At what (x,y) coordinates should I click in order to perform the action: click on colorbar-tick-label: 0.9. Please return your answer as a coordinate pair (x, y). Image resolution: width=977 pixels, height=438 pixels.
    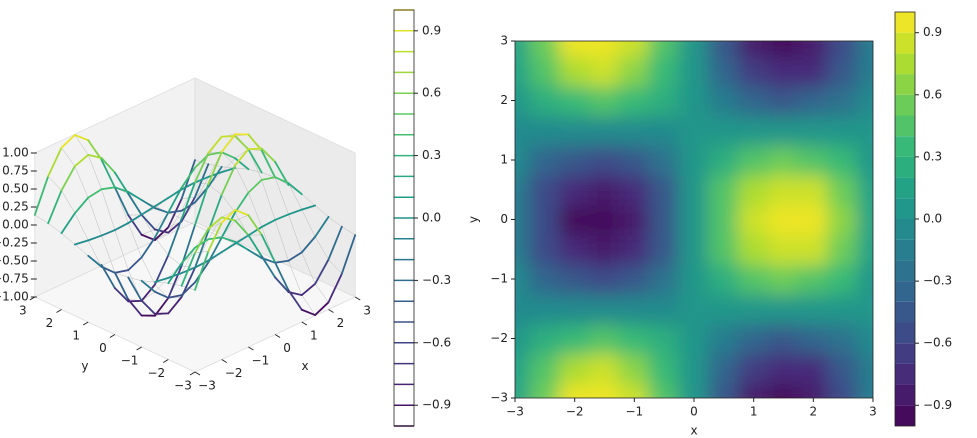
    Looking at the image, I should click on (431, 30).